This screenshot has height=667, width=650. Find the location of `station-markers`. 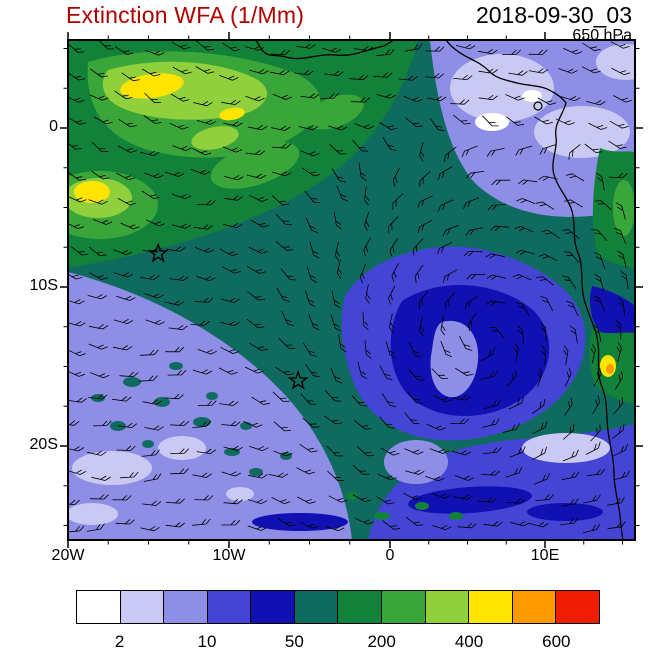

station-markers is located at coordinates (228, 316).